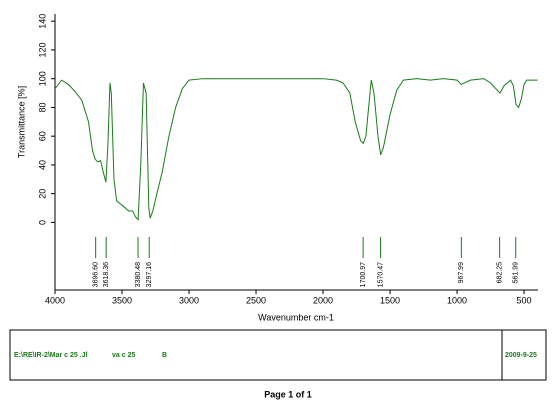 The image size is (554, 407). Describe the element at coordinates (149, 274) in the screenshot. I see `peak-label: 3297.16` at that location.